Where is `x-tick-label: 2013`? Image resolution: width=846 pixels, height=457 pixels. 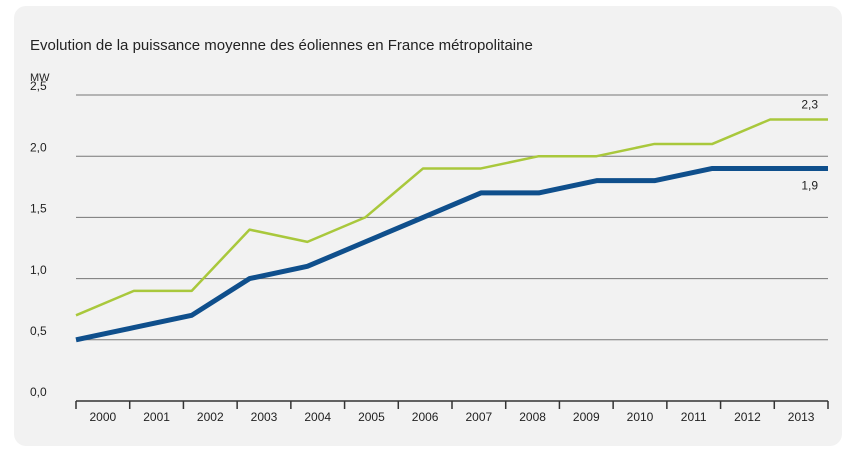 x-tick-label: 2013 is located at coordinates (801, 417).